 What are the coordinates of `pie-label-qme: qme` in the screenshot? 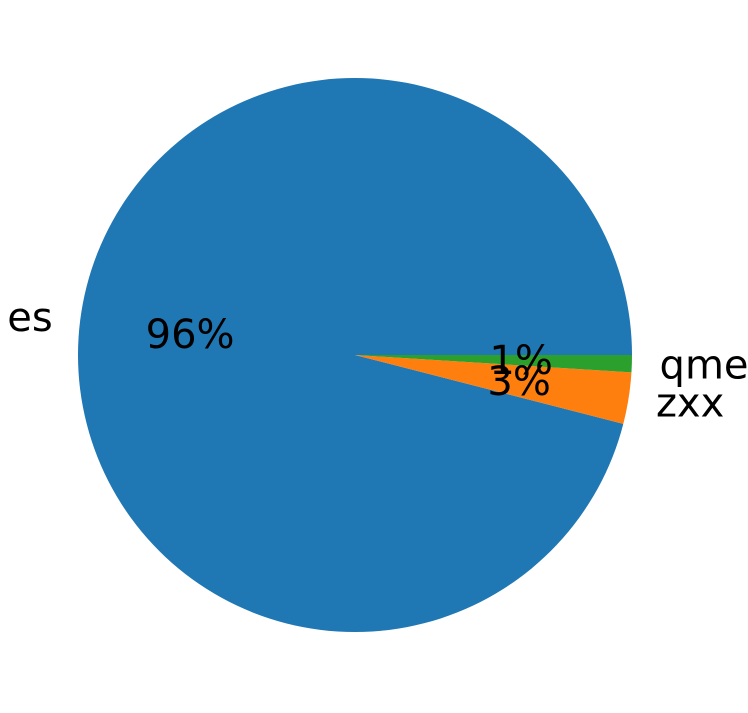 It's located at (704, 366).